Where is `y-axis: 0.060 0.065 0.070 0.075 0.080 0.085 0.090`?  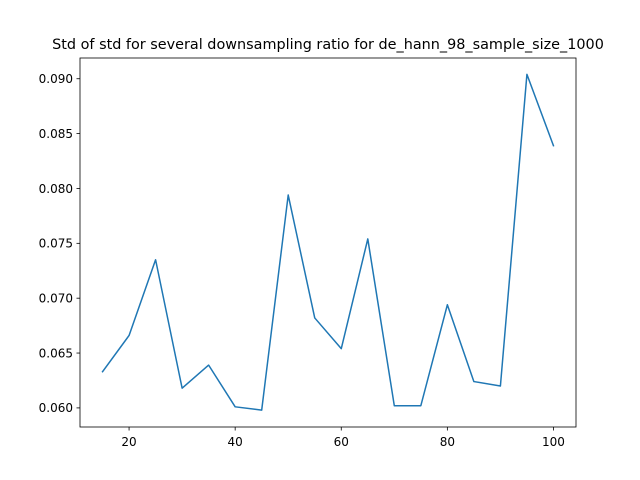
y-axis: 0.060 0.065 0.070 0.075 0.080 0.085 0.090 is located at coordinates (59, 243).